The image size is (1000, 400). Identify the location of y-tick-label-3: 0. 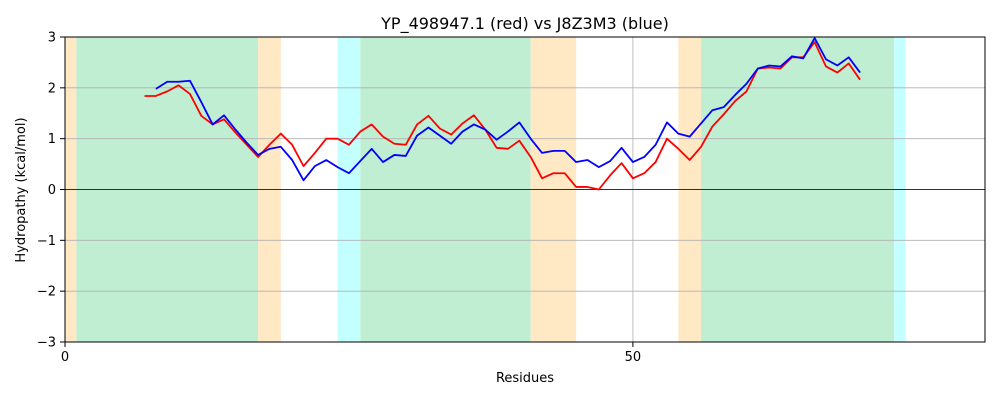
(52, 190).